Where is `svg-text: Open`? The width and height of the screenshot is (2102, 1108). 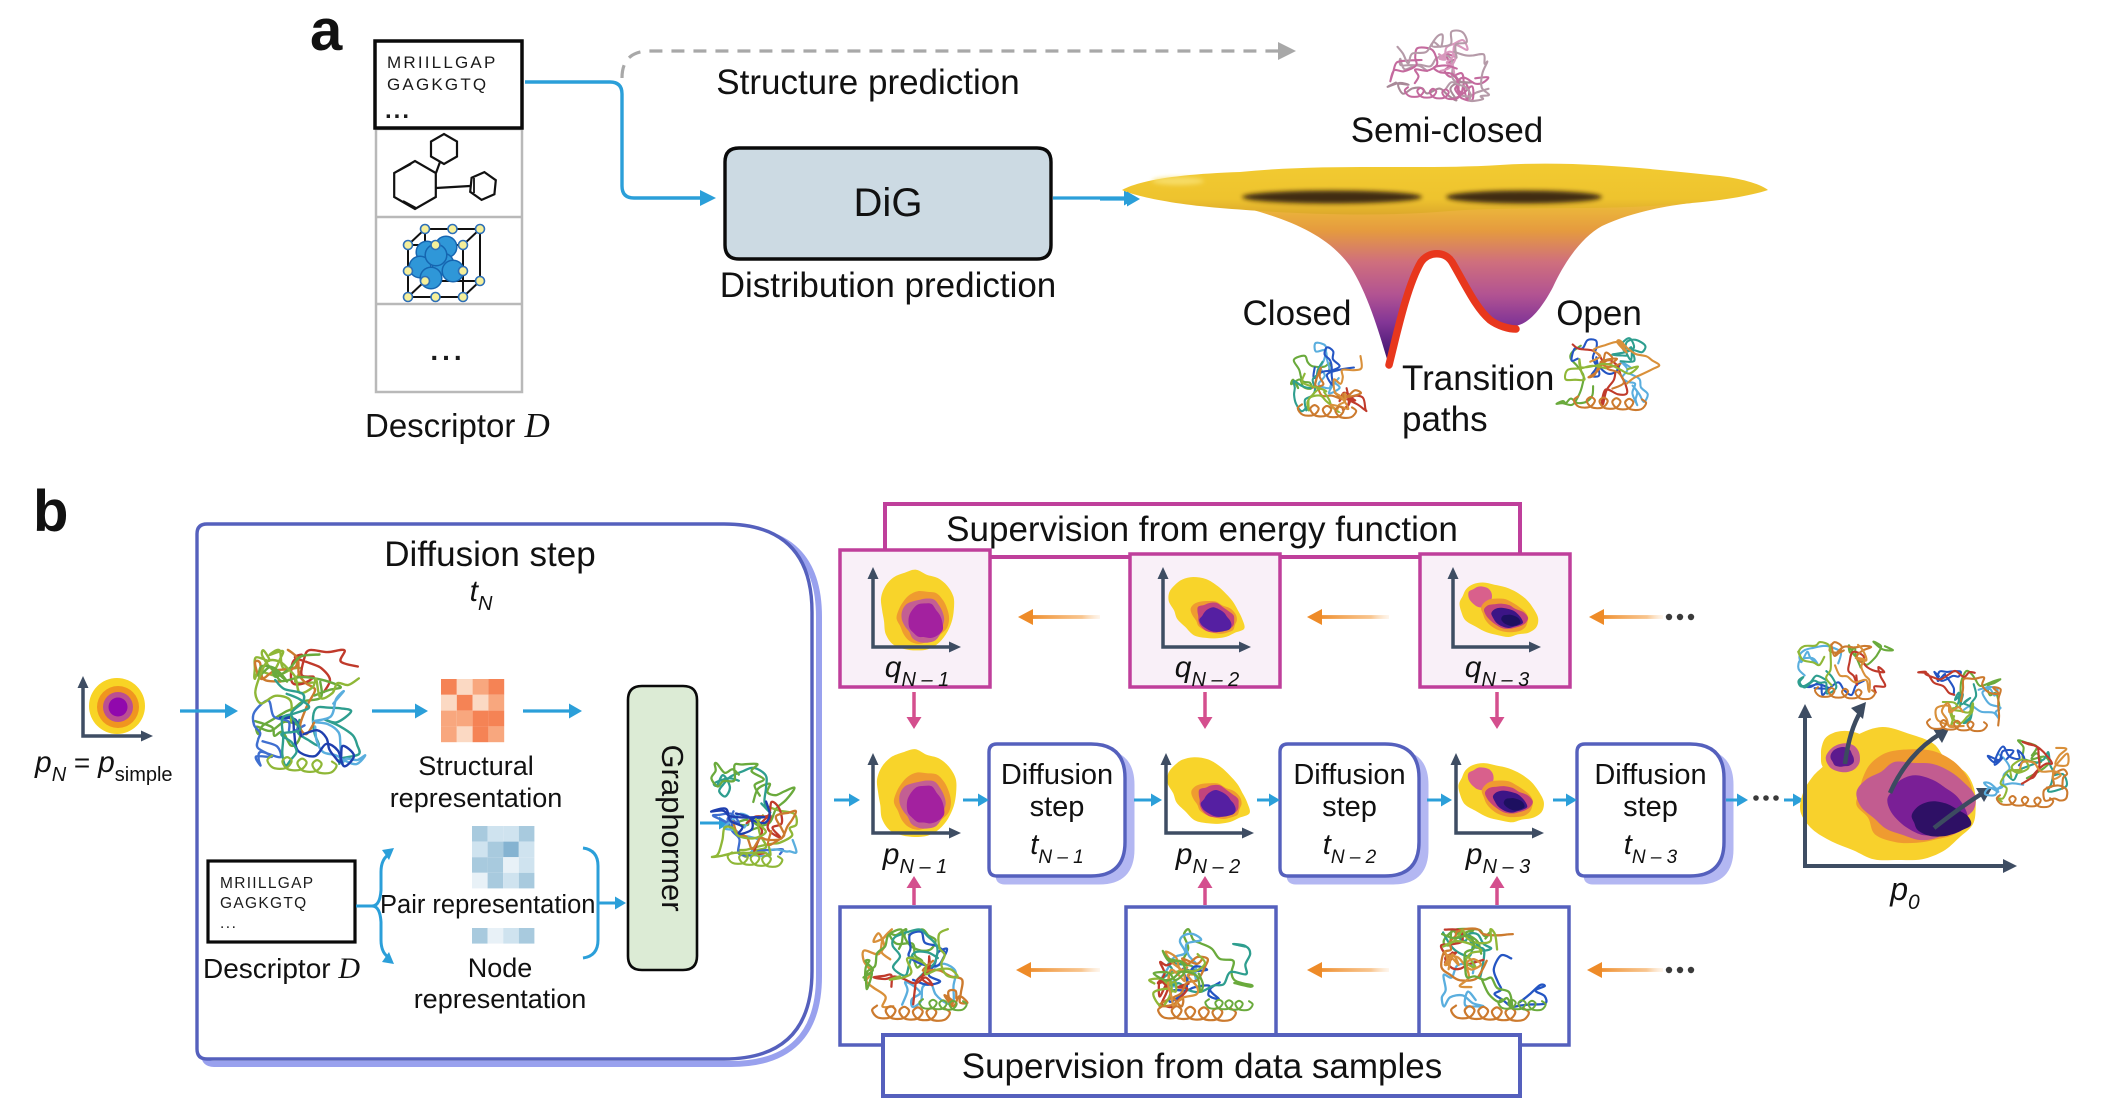
svg-text: Open is located at coordinates (1599, 313).